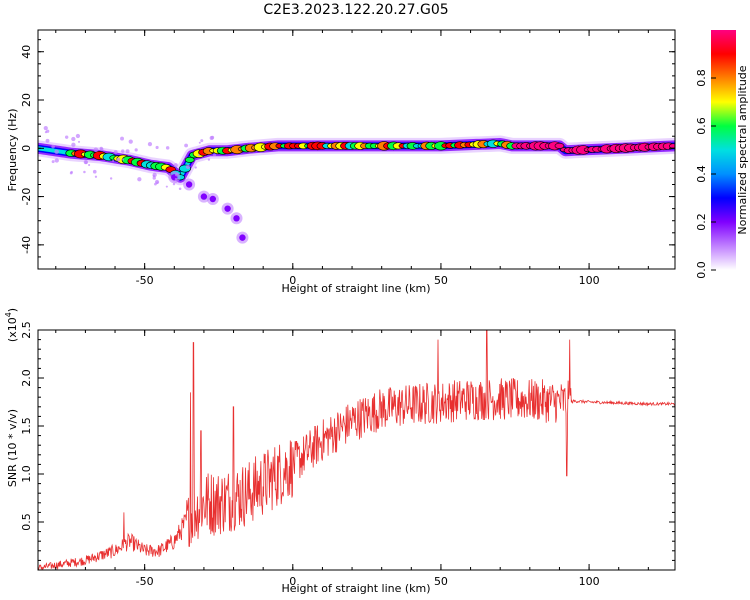  What do you see at coordinates (145, 581) in the screenshot?
I see `snr-x-tick-label: -50` at bounding box center [145, 581].